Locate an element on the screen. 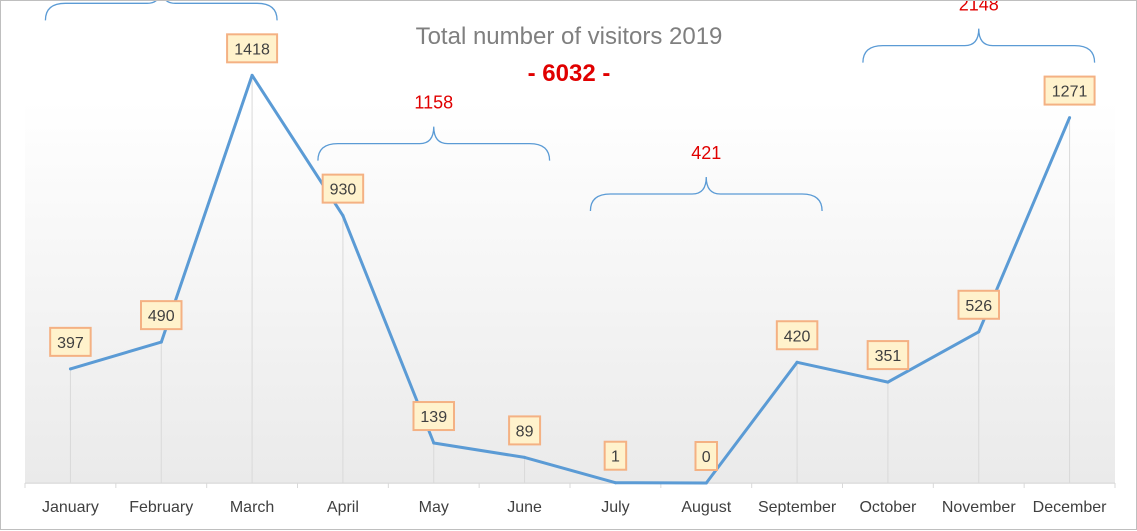 Image resolution: width=1137 pixels, height=531 pixels. data-label: 490 is located at coordinates (161, 315).